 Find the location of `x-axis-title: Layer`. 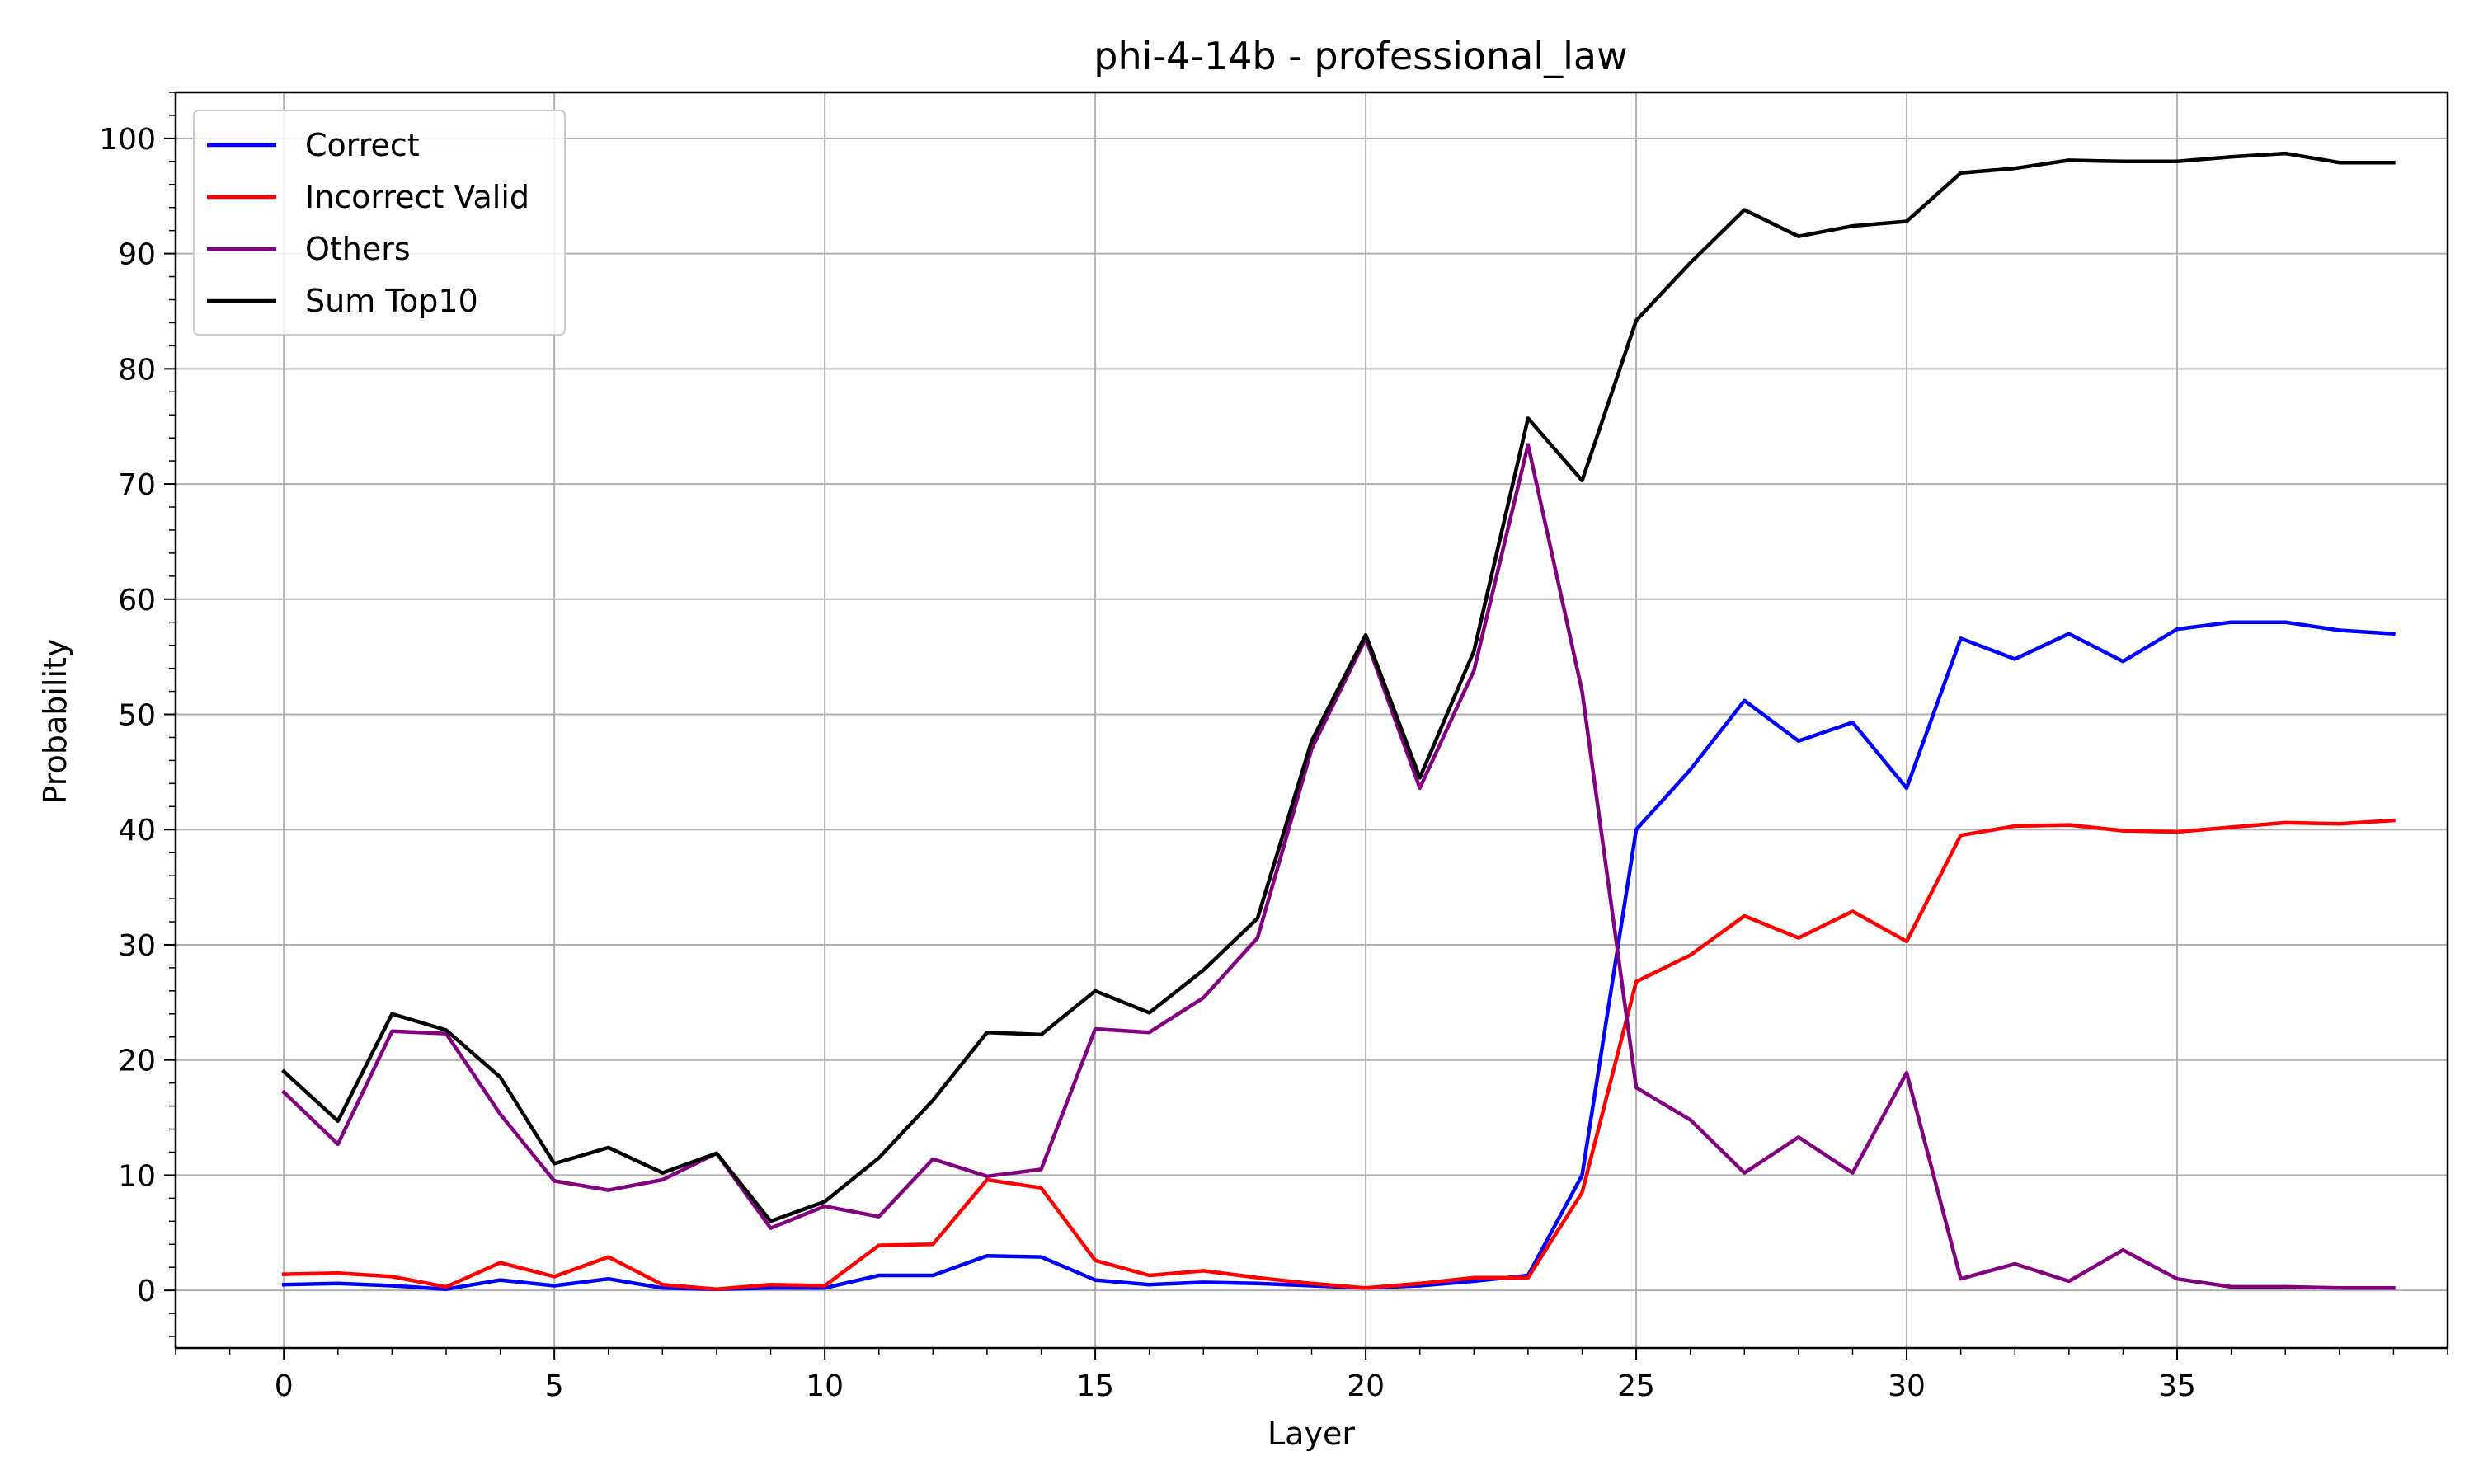

x-axis-title: Layer is located at coordinates (1311, 1434).